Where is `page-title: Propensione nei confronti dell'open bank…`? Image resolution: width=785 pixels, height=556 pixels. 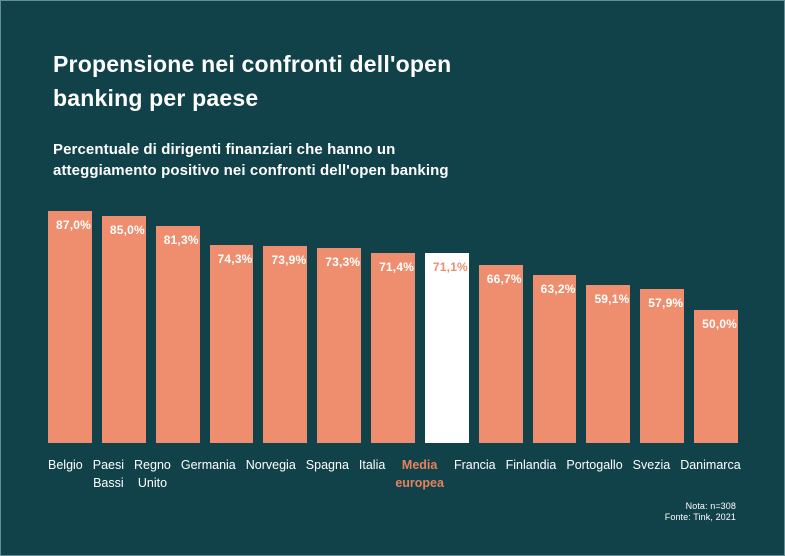
page-title: Propensione nei confronti dell'open bank… is located at coordinates (252, 81).